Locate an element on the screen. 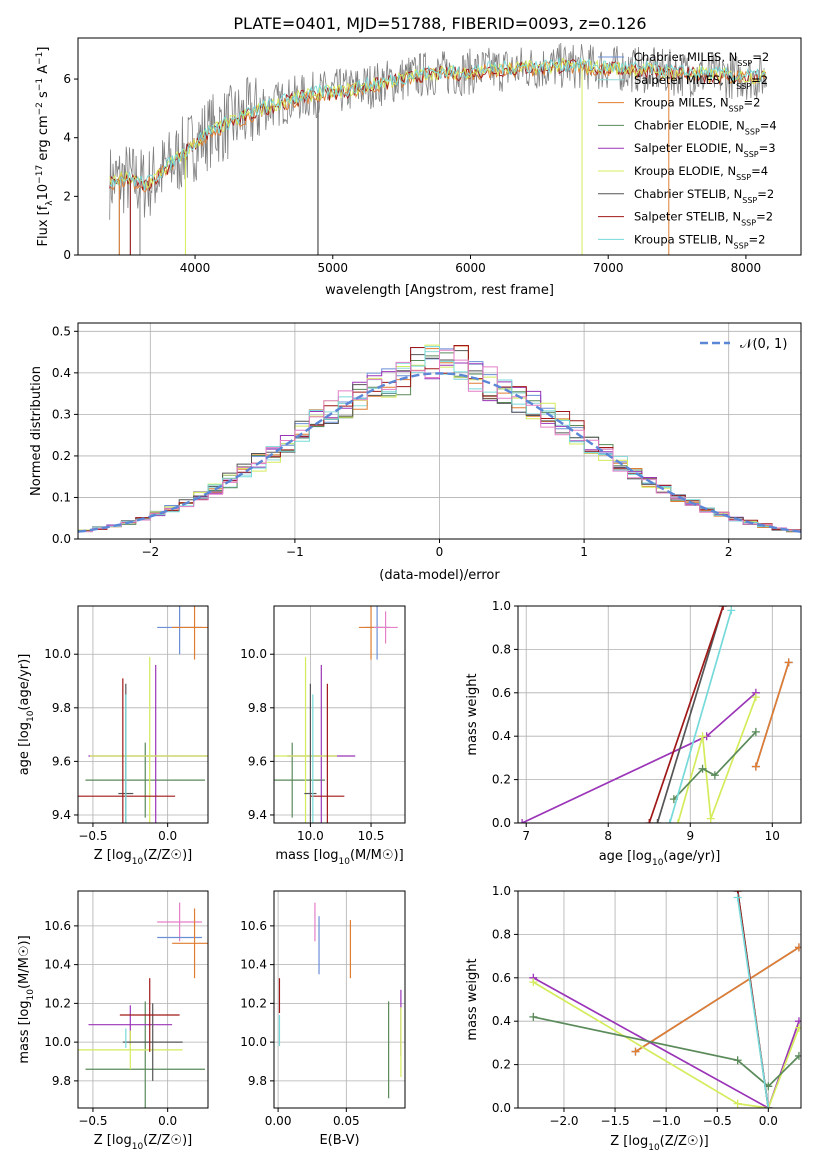  mass-vs-ebv-plot: 0.00 0.05 9.8 10.0 10.2 10.4 10.6 E(B-V) is located at coordinates (323, 1019).